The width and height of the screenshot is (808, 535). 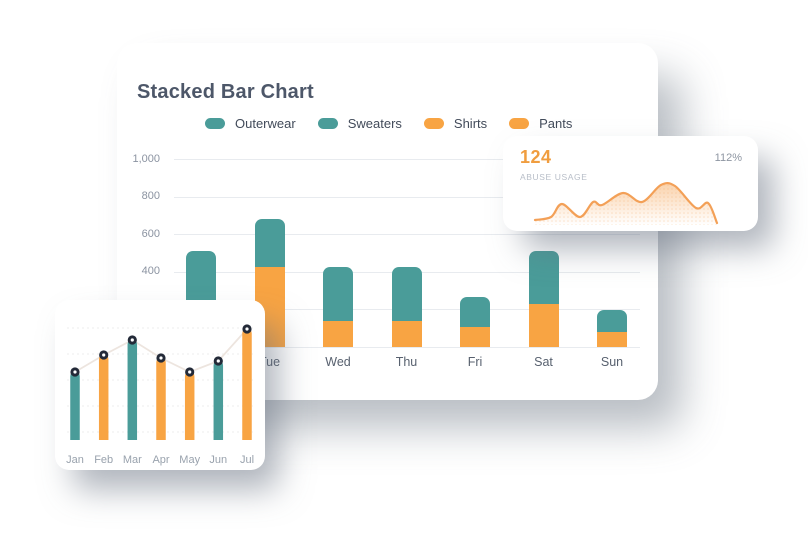 What do you see at coordinates (554, 177) in the screenshot?
I see `usage-label: ABUSE USAGE` at bounding box center [554, 177].